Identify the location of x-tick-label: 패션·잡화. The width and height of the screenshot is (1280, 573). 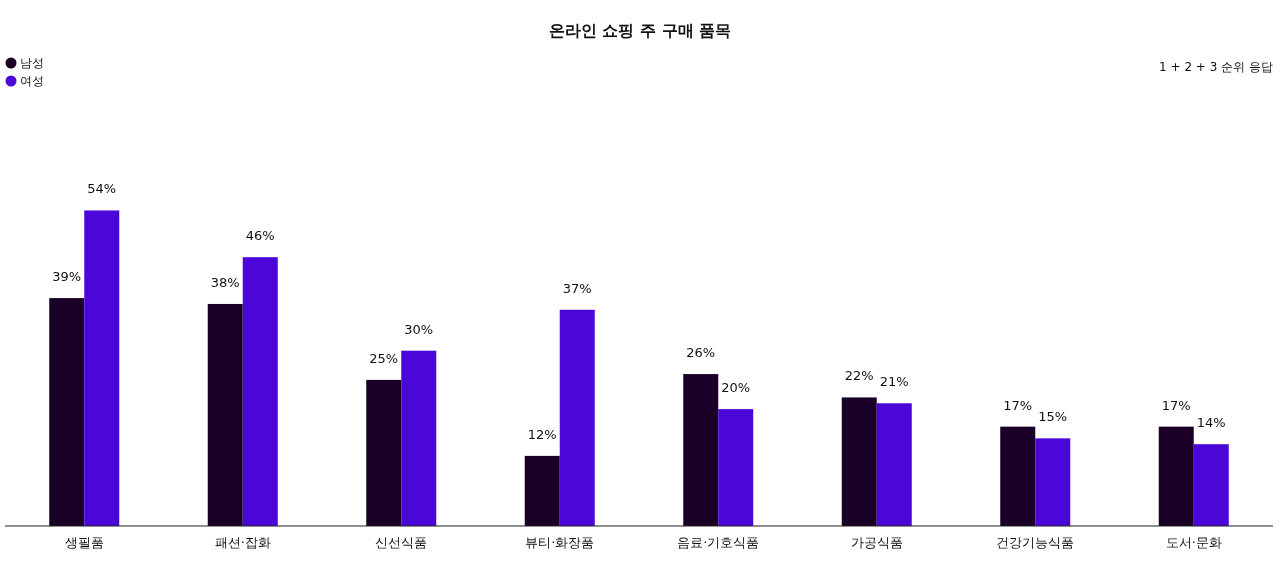
(242, 542).